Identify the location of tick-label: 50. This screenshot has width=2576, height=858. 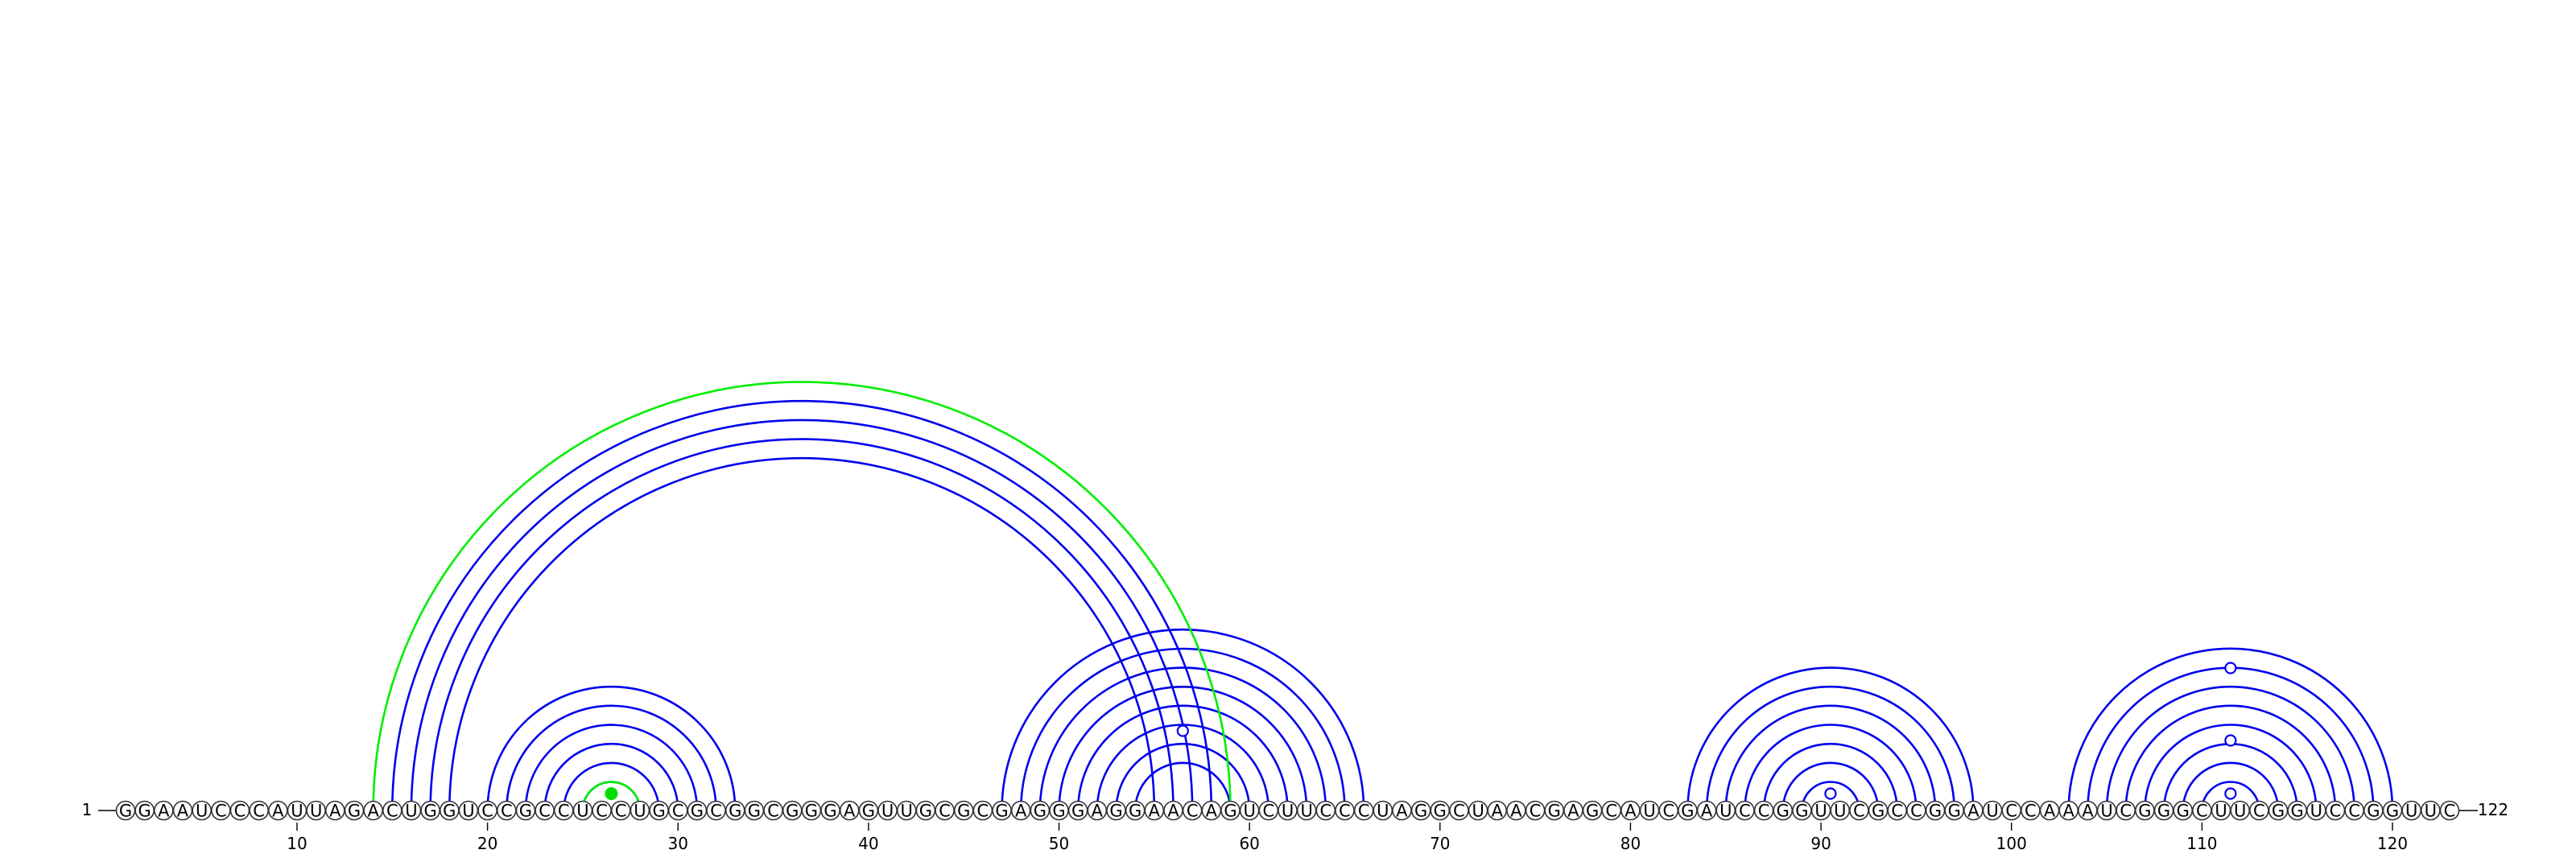
(1059, 844).